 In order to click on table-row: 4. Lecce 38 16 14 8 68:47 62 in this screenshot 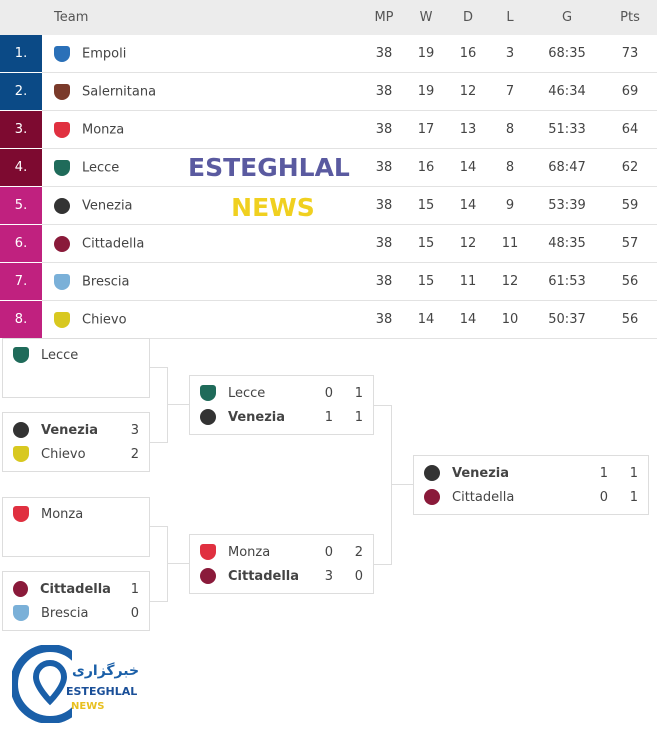, I will do `click(328, 167)`.